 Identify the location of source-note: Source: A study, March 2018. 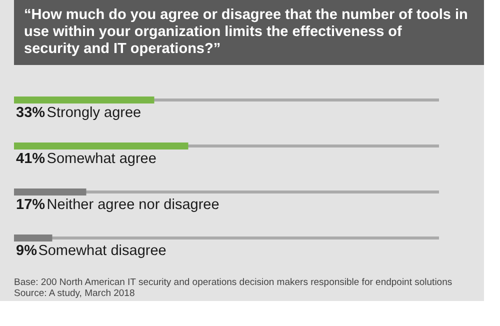
(74, 293).